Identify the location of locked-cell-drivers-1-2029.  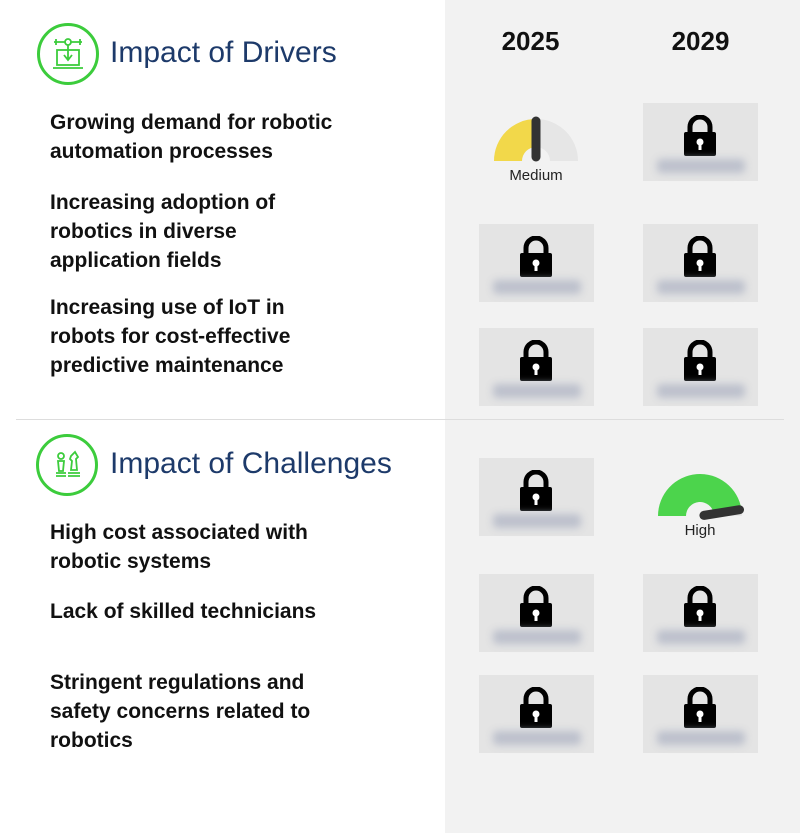
(700, 142).